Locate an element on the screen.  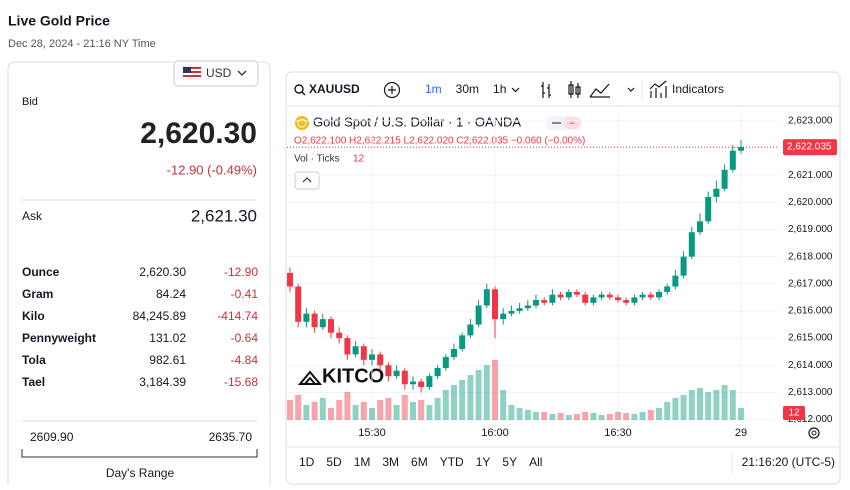
x-tick-label: 15:30 is located at coordinates (372, 433).